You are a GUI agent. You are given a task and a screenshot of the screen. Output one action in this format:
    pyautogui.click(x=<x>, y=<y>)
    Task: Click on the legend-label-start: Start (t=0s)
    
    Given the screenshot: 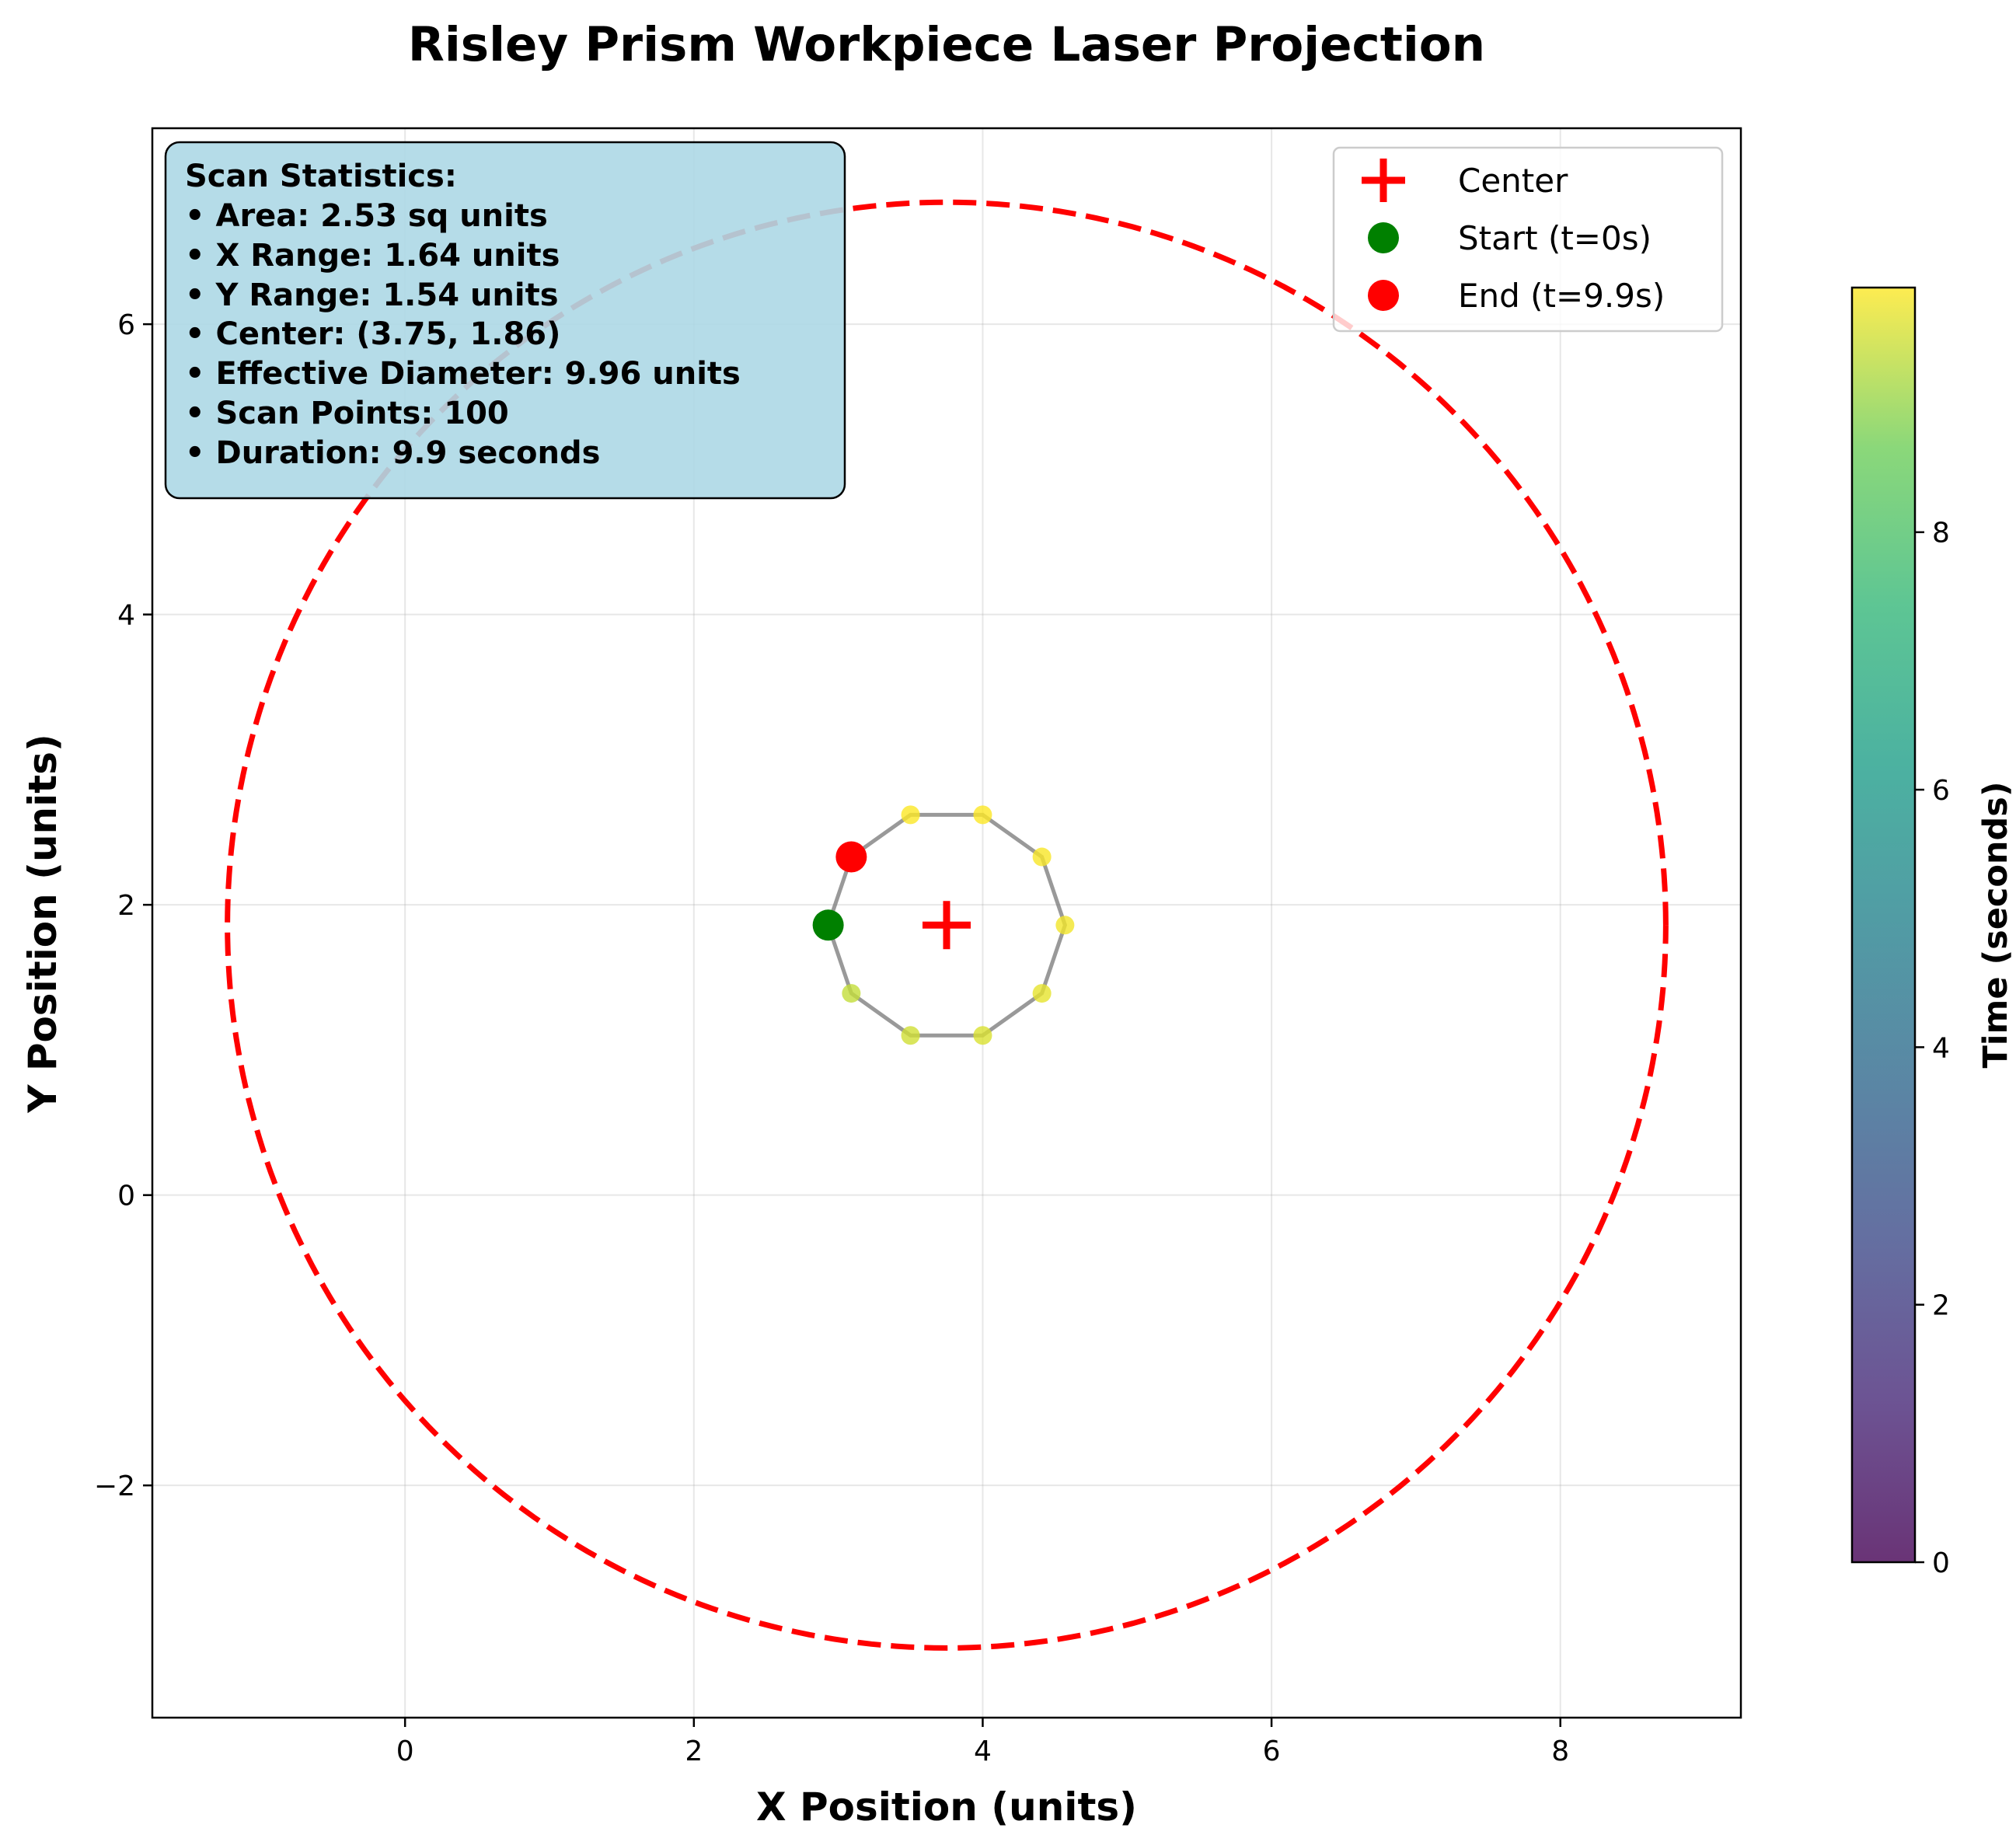 What is the action you would take?
    pyautogui.click(x=1555, y=238)
    